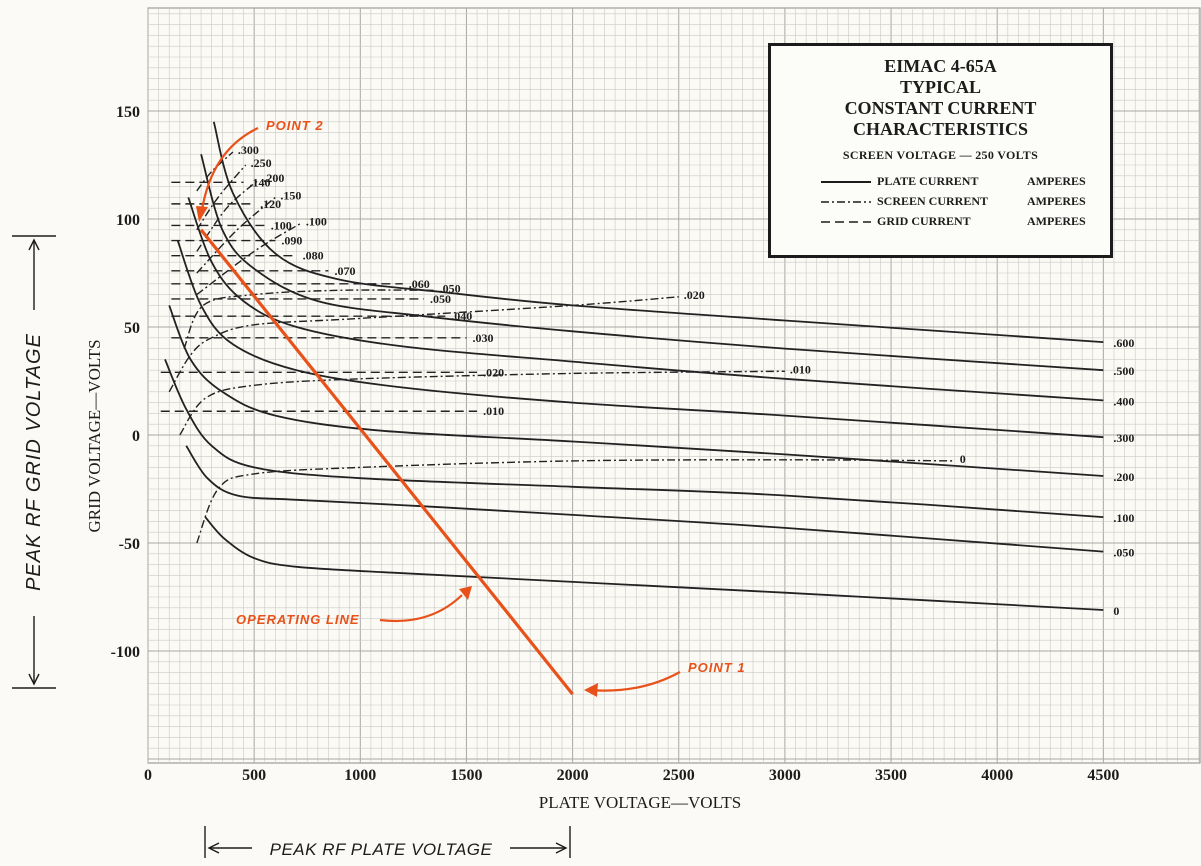 The height and width of the screenshot is (866, 1201). I want to click on legend-label-screen: SCREEN CURRENT, so click(933, 201).